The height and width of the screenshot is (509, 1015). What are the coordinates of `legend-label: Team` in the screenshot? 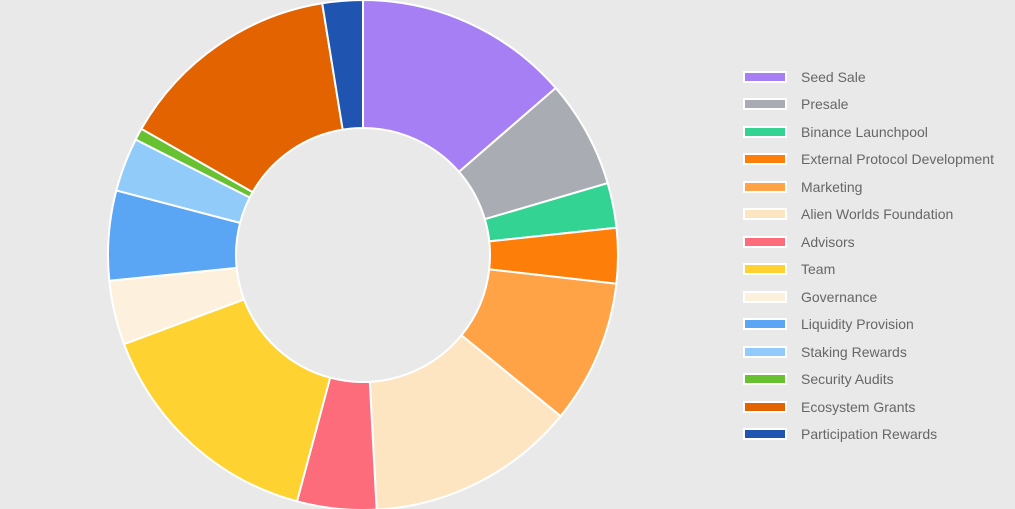 It's located at (818, 269).